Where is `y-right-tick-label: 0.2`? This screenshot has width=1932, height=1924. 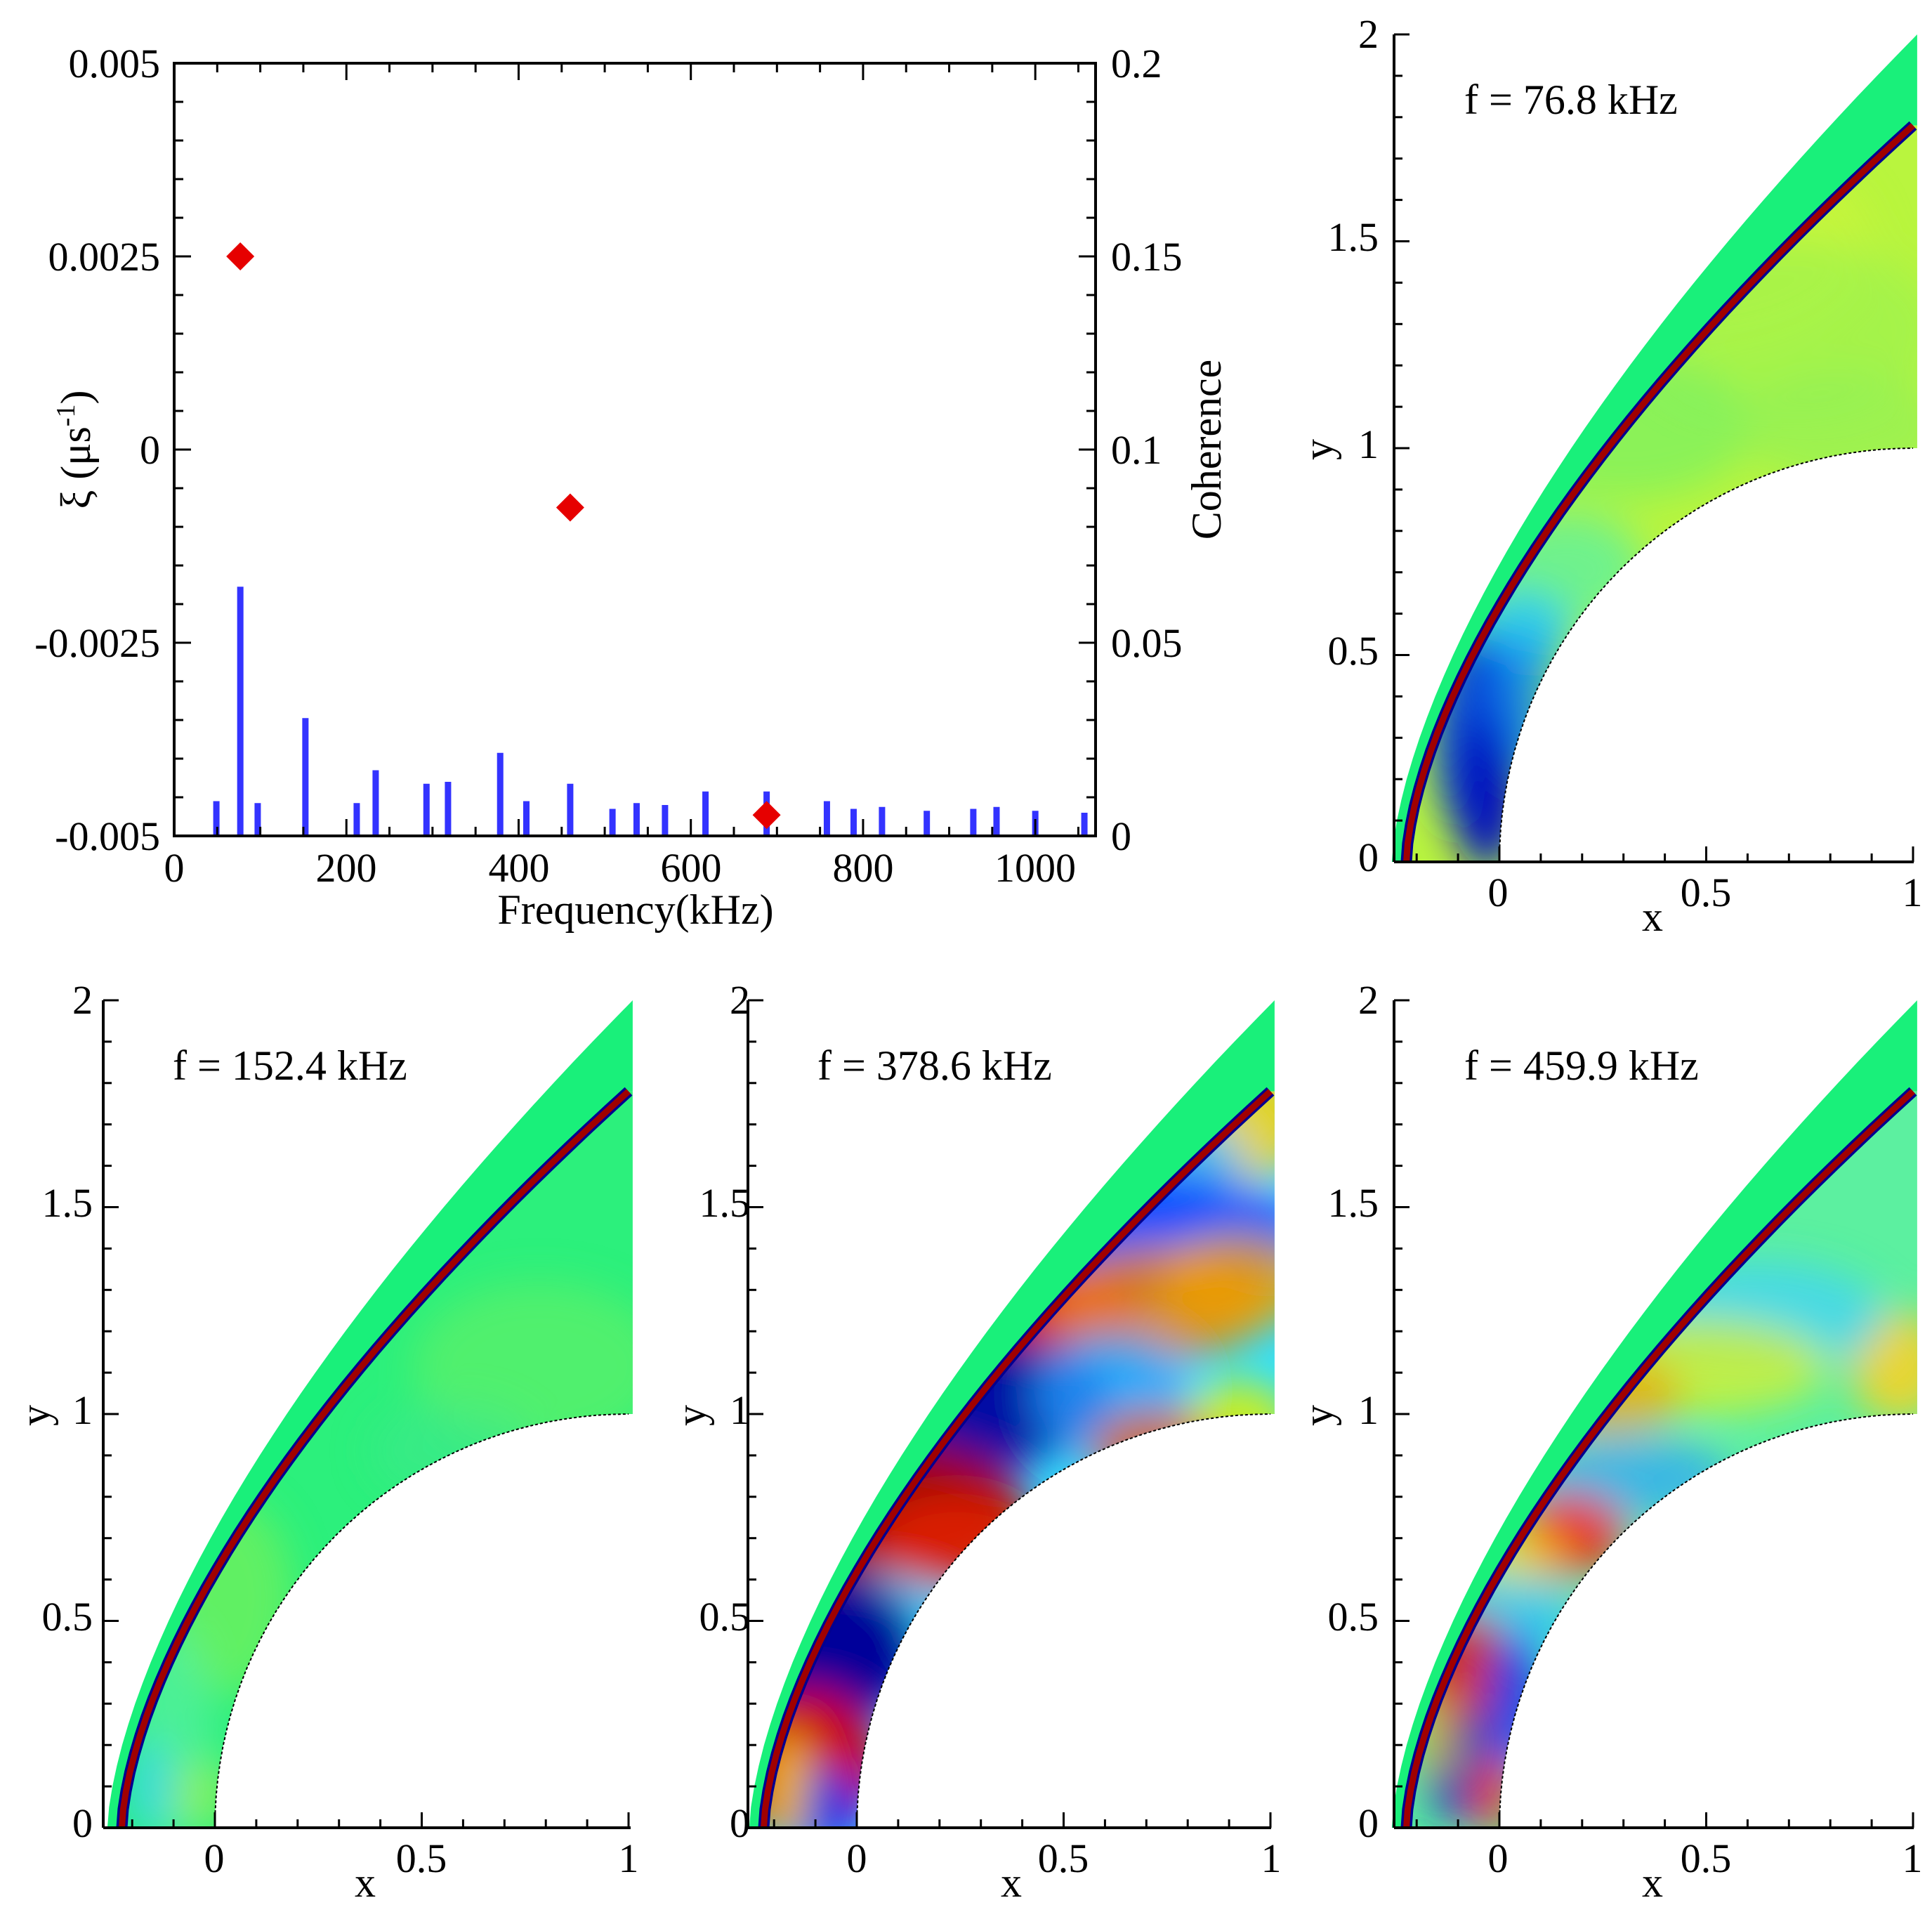 y-right-tick-label: 0.2 is located at coordinates (1136, 63).